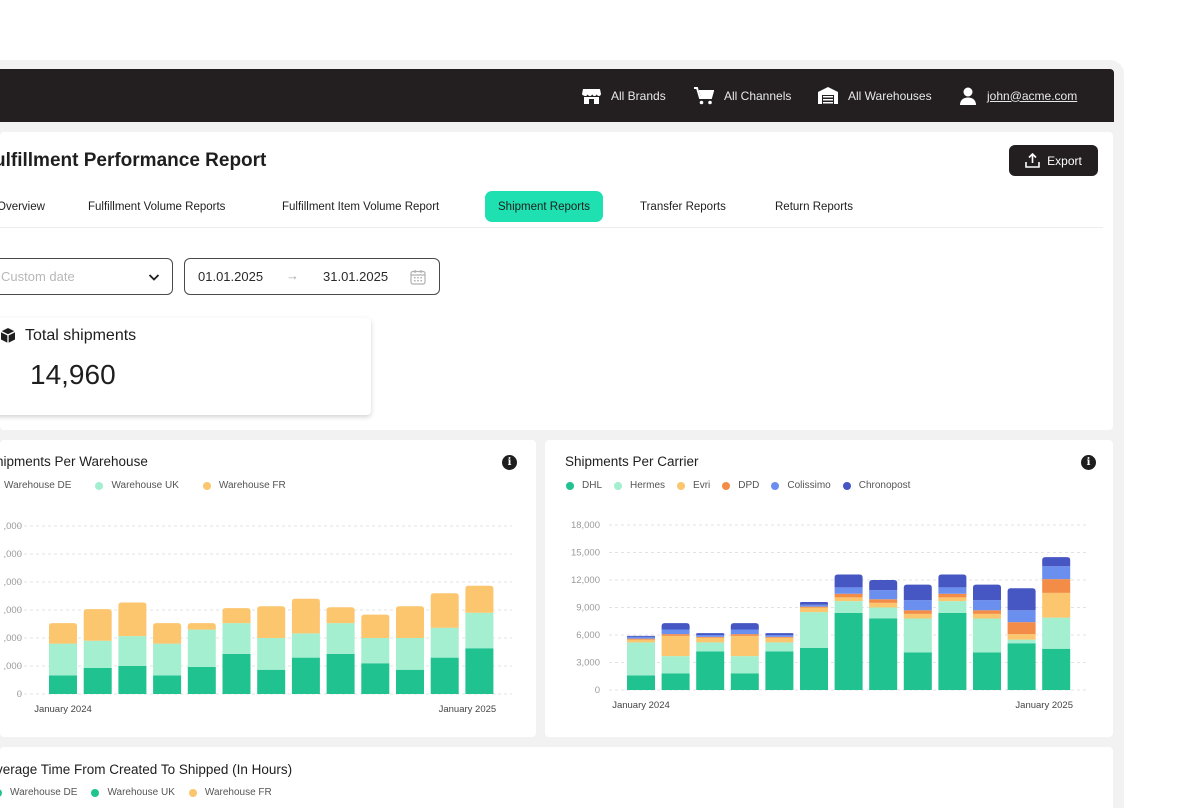 The image size is (1184, 808). What do you see at coordinates (742, 95) in the screenshot?
I see `channels-filter: All Channels` at bounding box center [742, 95].